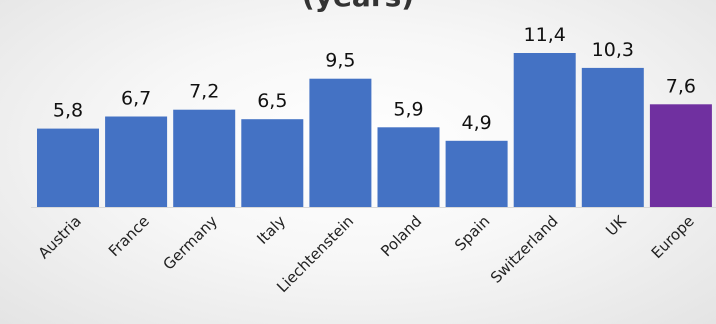 Image resolution: width=716 pixels, height=324 pixels. What do you see at coordinates (271, 230) in the screenshot?
I see `category-label-italy: Italy` at bounding box center [271, 230].